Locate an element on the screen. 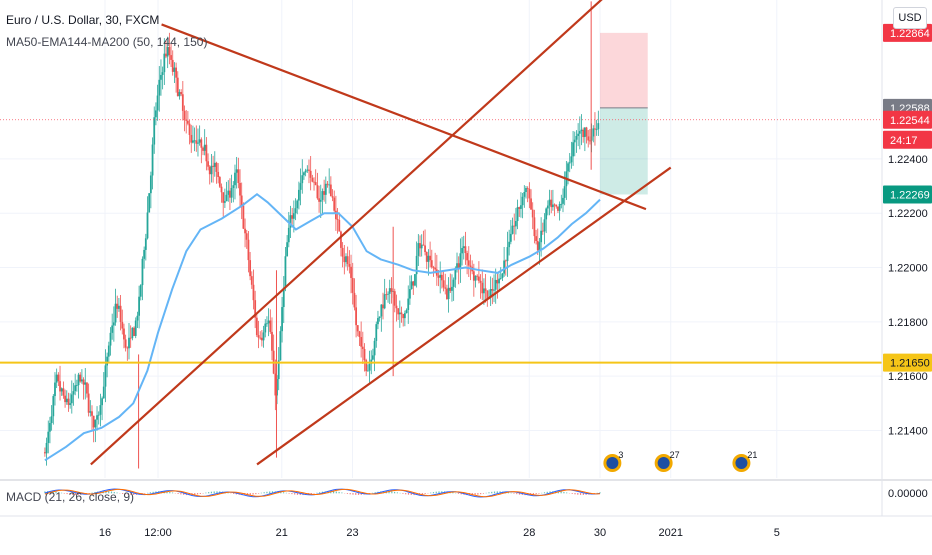 This screenshot has height=555, width=932. price-tick: 1.22400 is located at coordinates (908, 160).